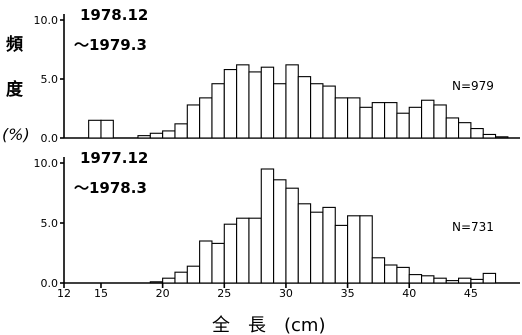  Describe the element at coordinates (348, 293) in the screenshot. I see `x-tick-label: 35` at that location.